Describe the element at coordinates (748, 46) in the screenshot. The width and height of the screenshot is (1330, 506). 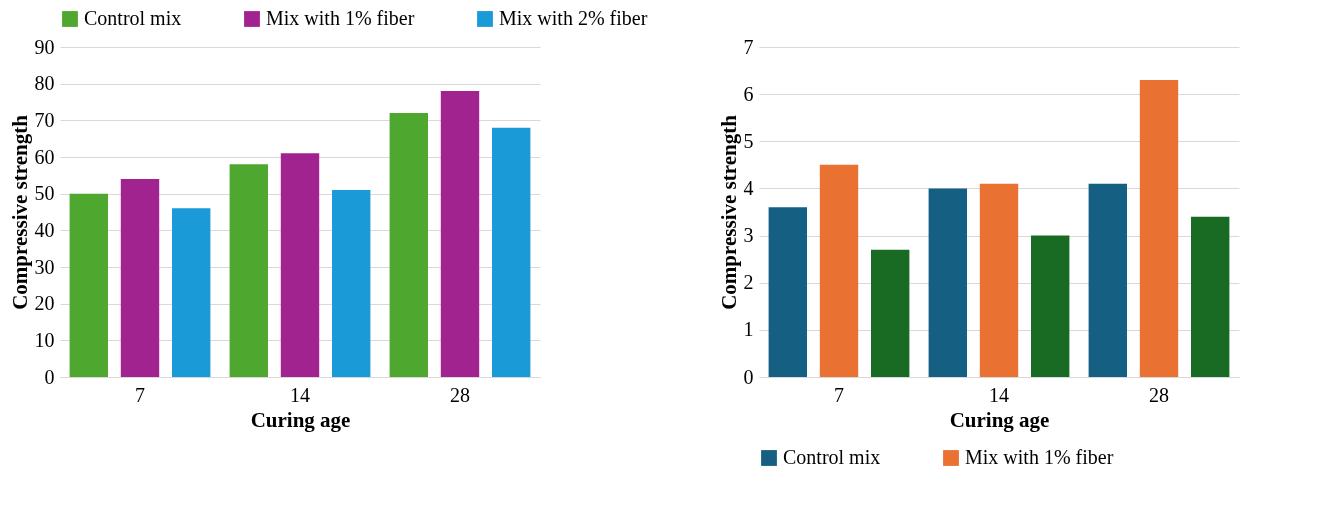
I see `y-tick-label: 7` at that location.